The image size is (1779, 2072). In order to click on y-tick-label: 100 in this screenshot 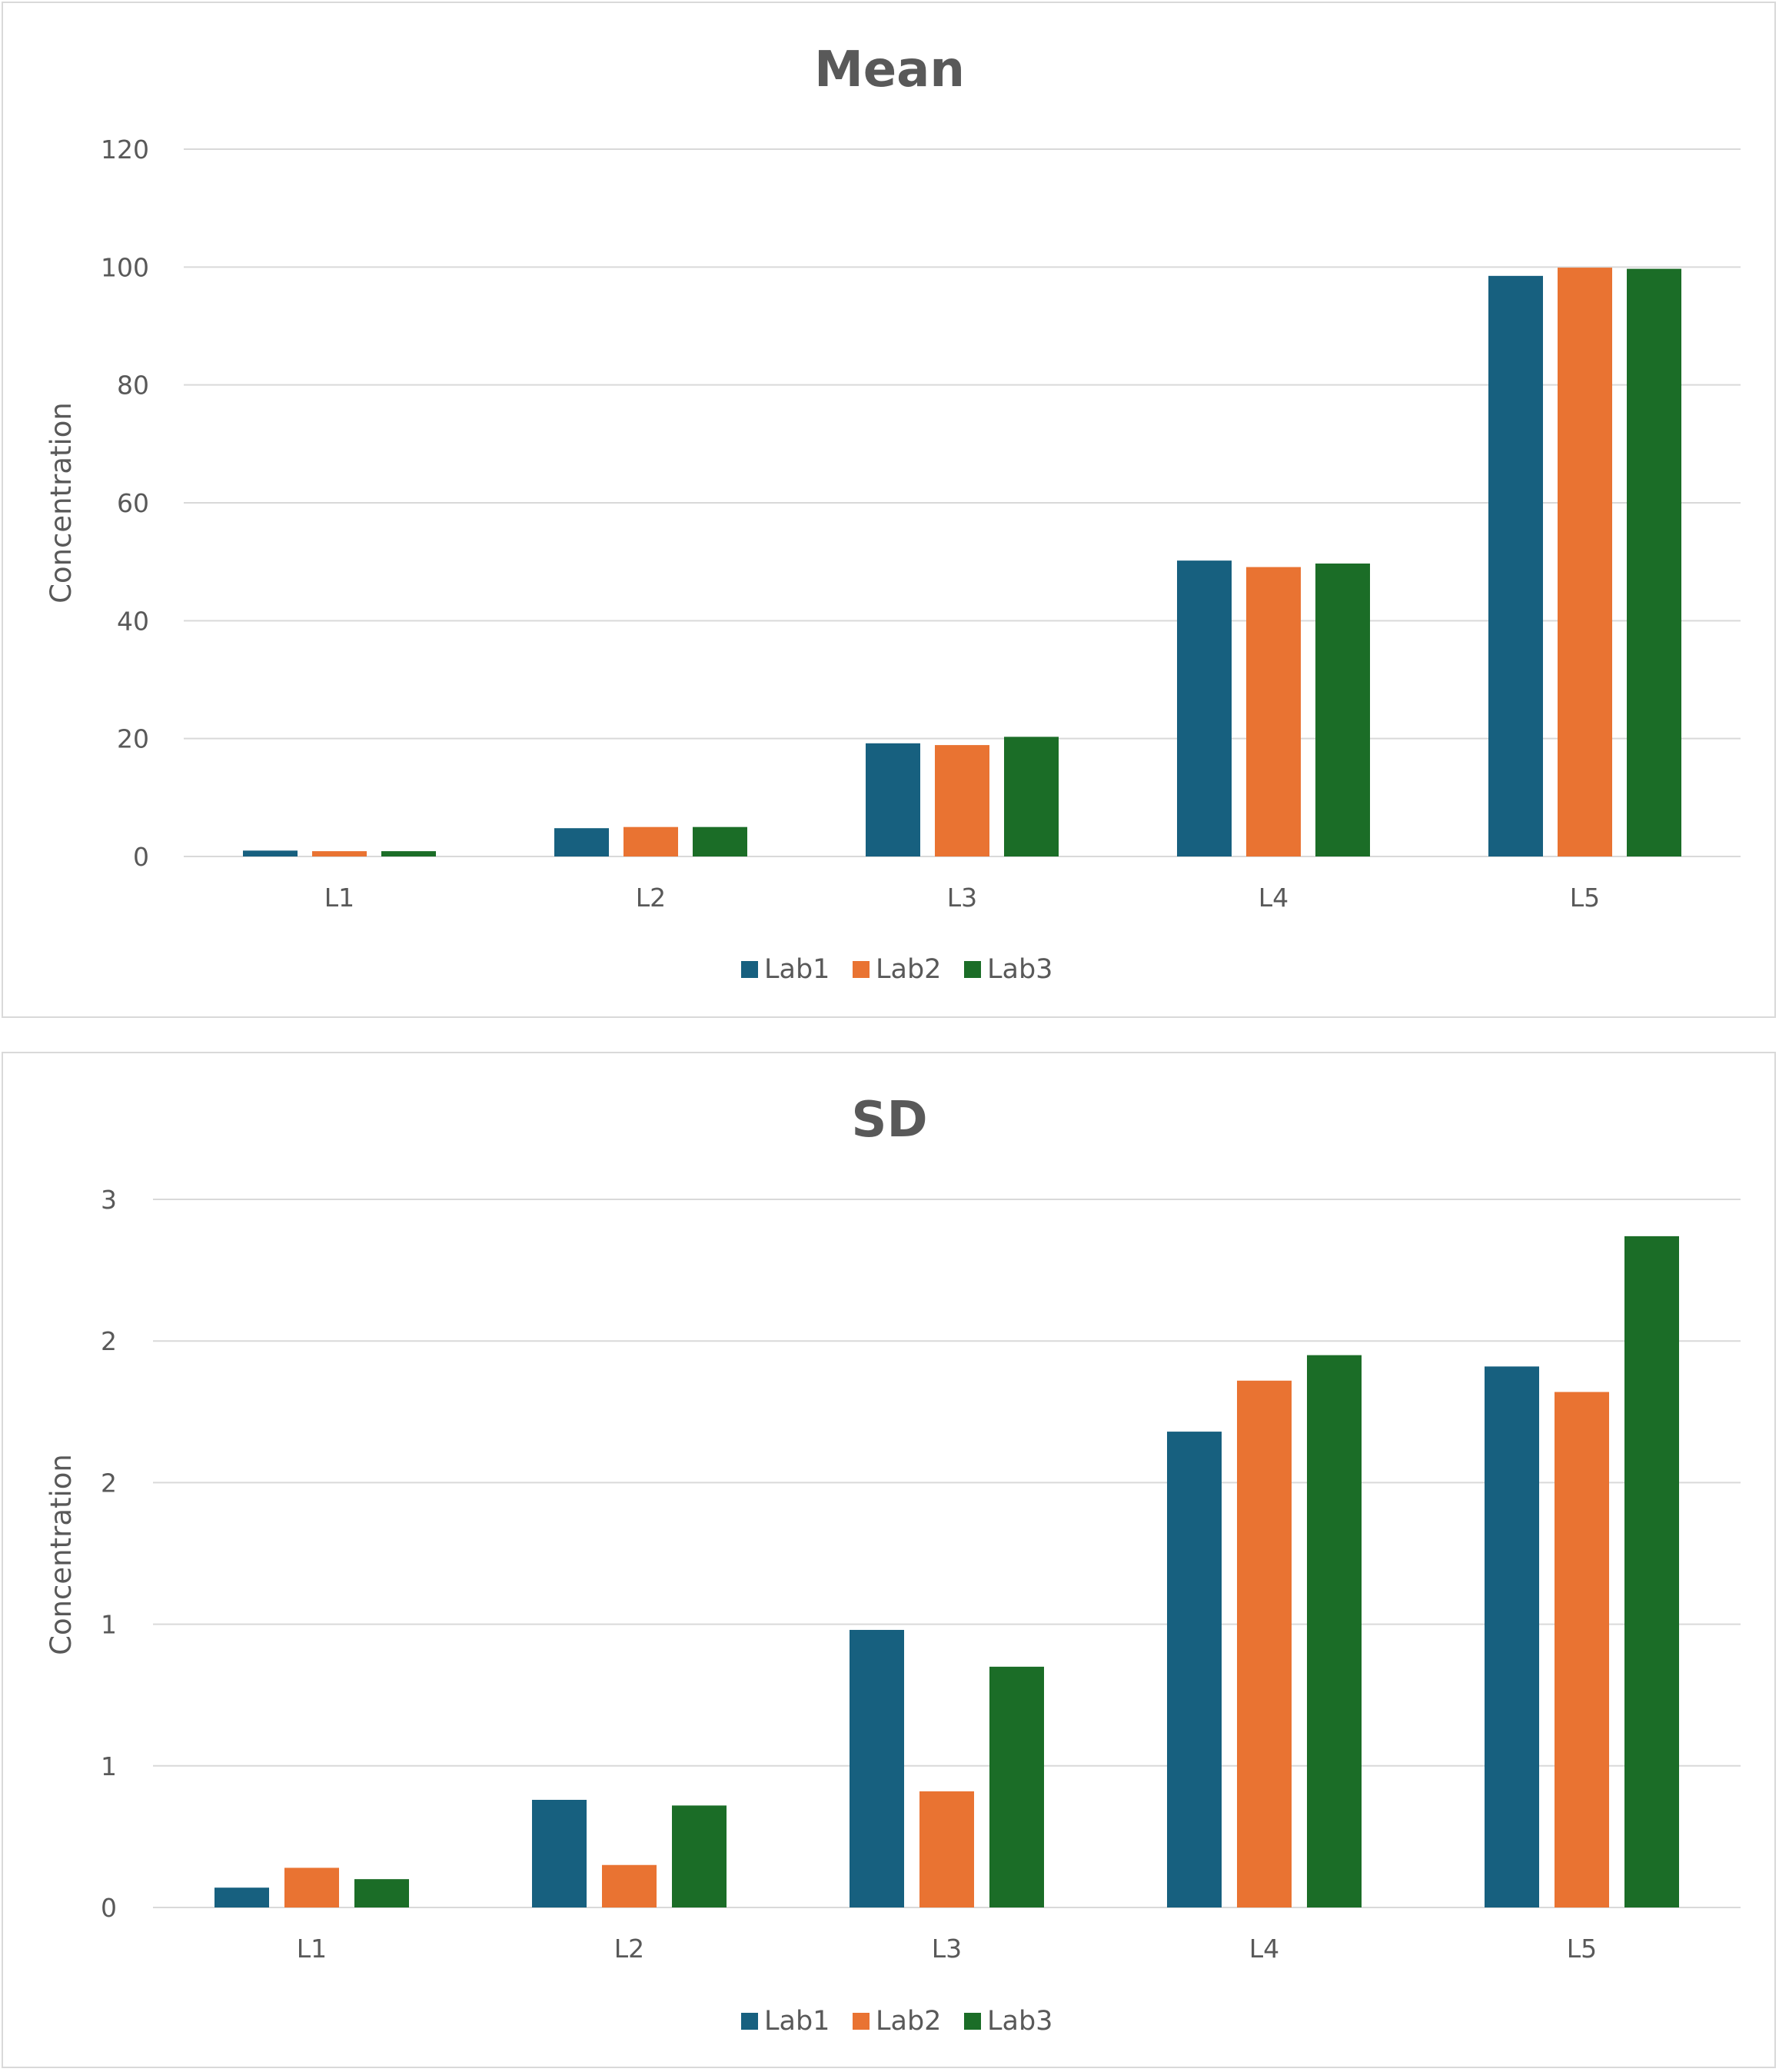, I will do `click(125, 267)`.